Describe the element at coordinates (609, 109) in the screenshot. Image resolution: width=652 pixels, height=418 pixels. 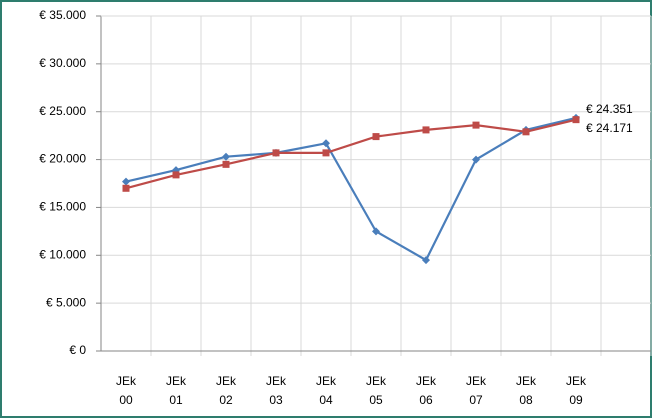
I see `value-label: € 24.351` at that location.